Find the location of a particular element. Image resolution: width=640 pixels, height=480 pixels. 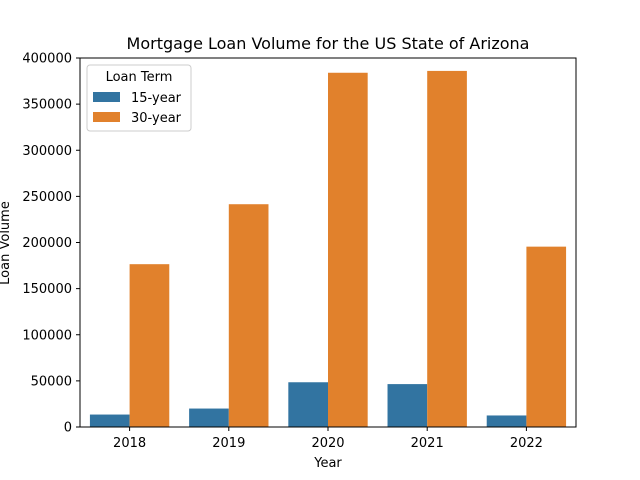

y-tick-label: 350000 is located at coordinates (47, 105).